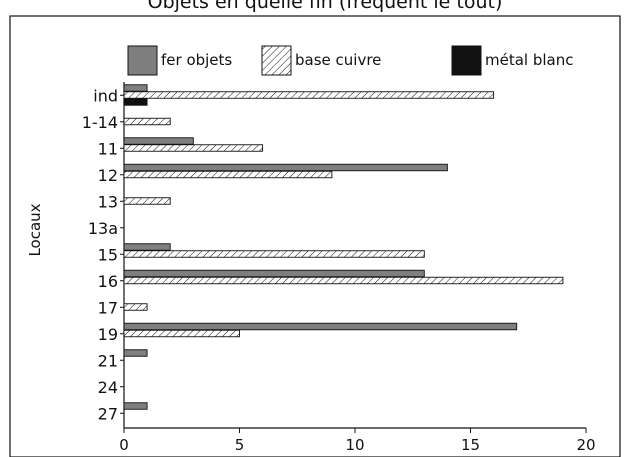 Image resolution: width=632 pixels, height=457 pixels. I want to click on y-tick-label-15: 15, so click(108, 254).